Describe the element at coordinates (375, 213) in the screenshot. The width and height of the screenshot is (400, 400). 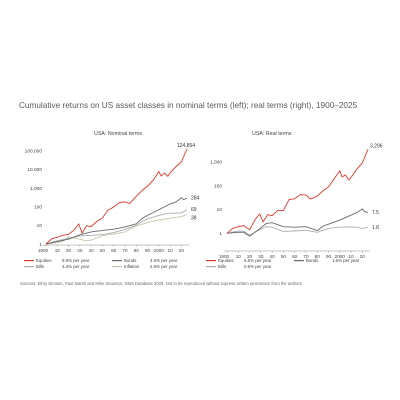
I see `series-end-label: 7.5` at that location.